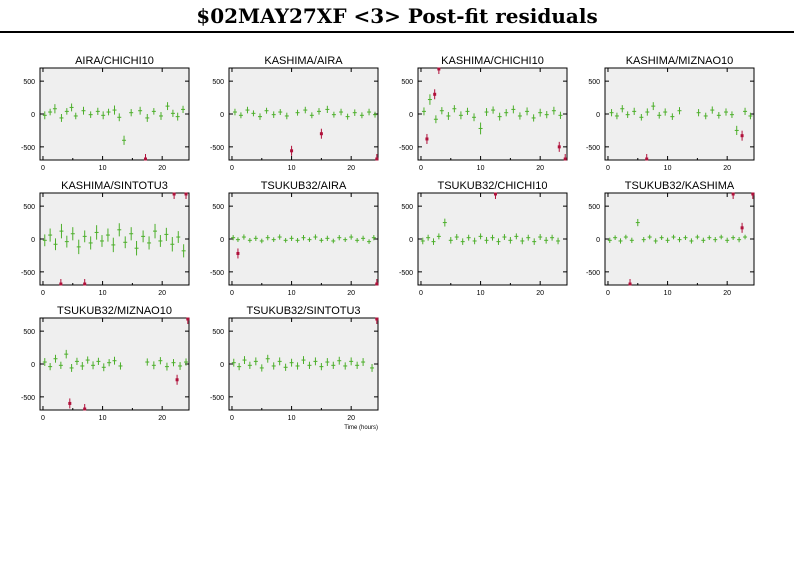  Describe the element at coordinates (680, 61) in the screenshot. I see `plot-title: KASHIMA/MIZNAO10` at that location.